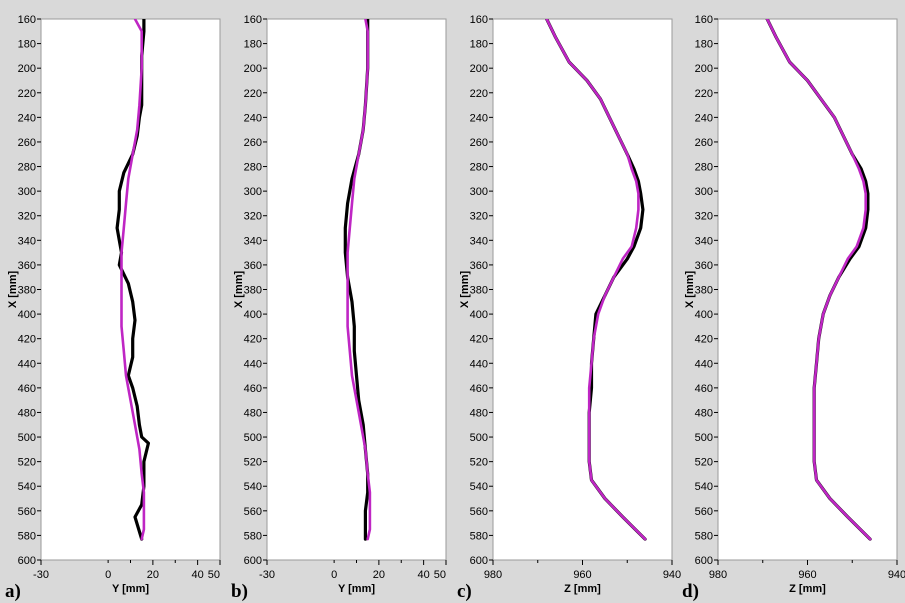 The height and width of the screenshot is (603, 905). Describe the element at coordinates (440, 575) in the screenshot. I see `x-tick-label: 50` at that location.